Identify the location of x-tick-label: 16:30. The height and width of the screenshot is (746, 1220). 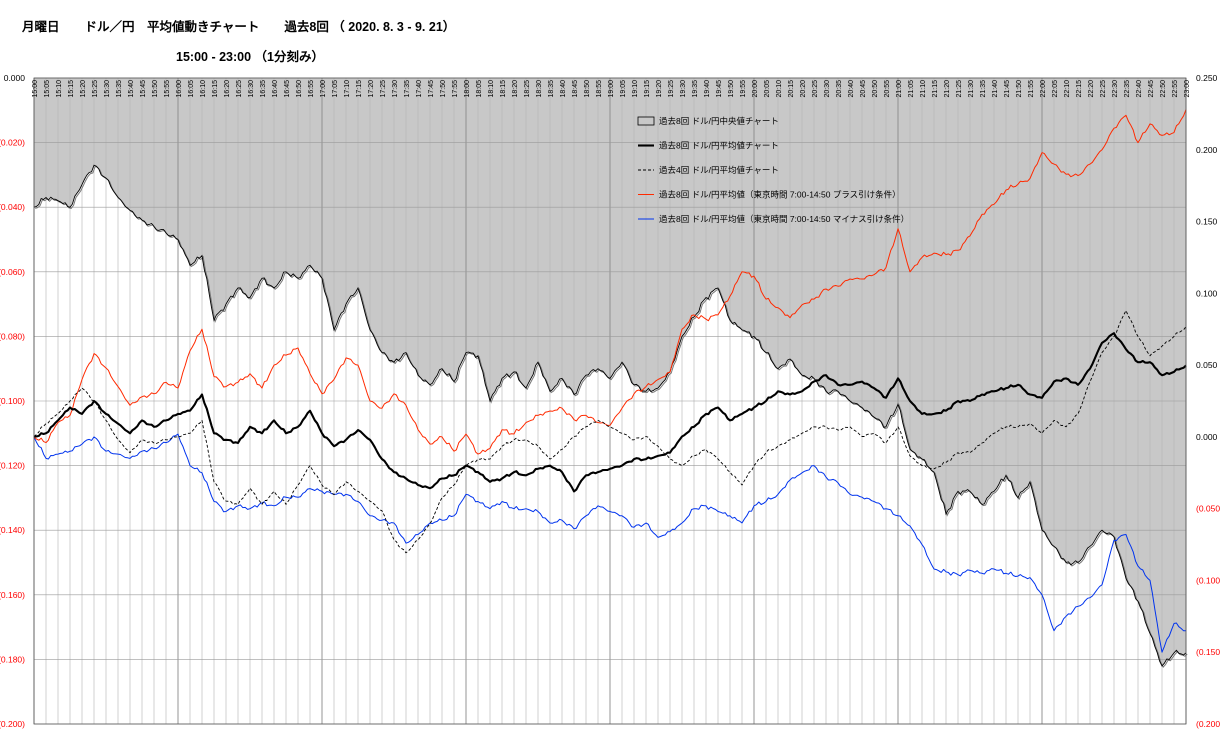
(251, 89).